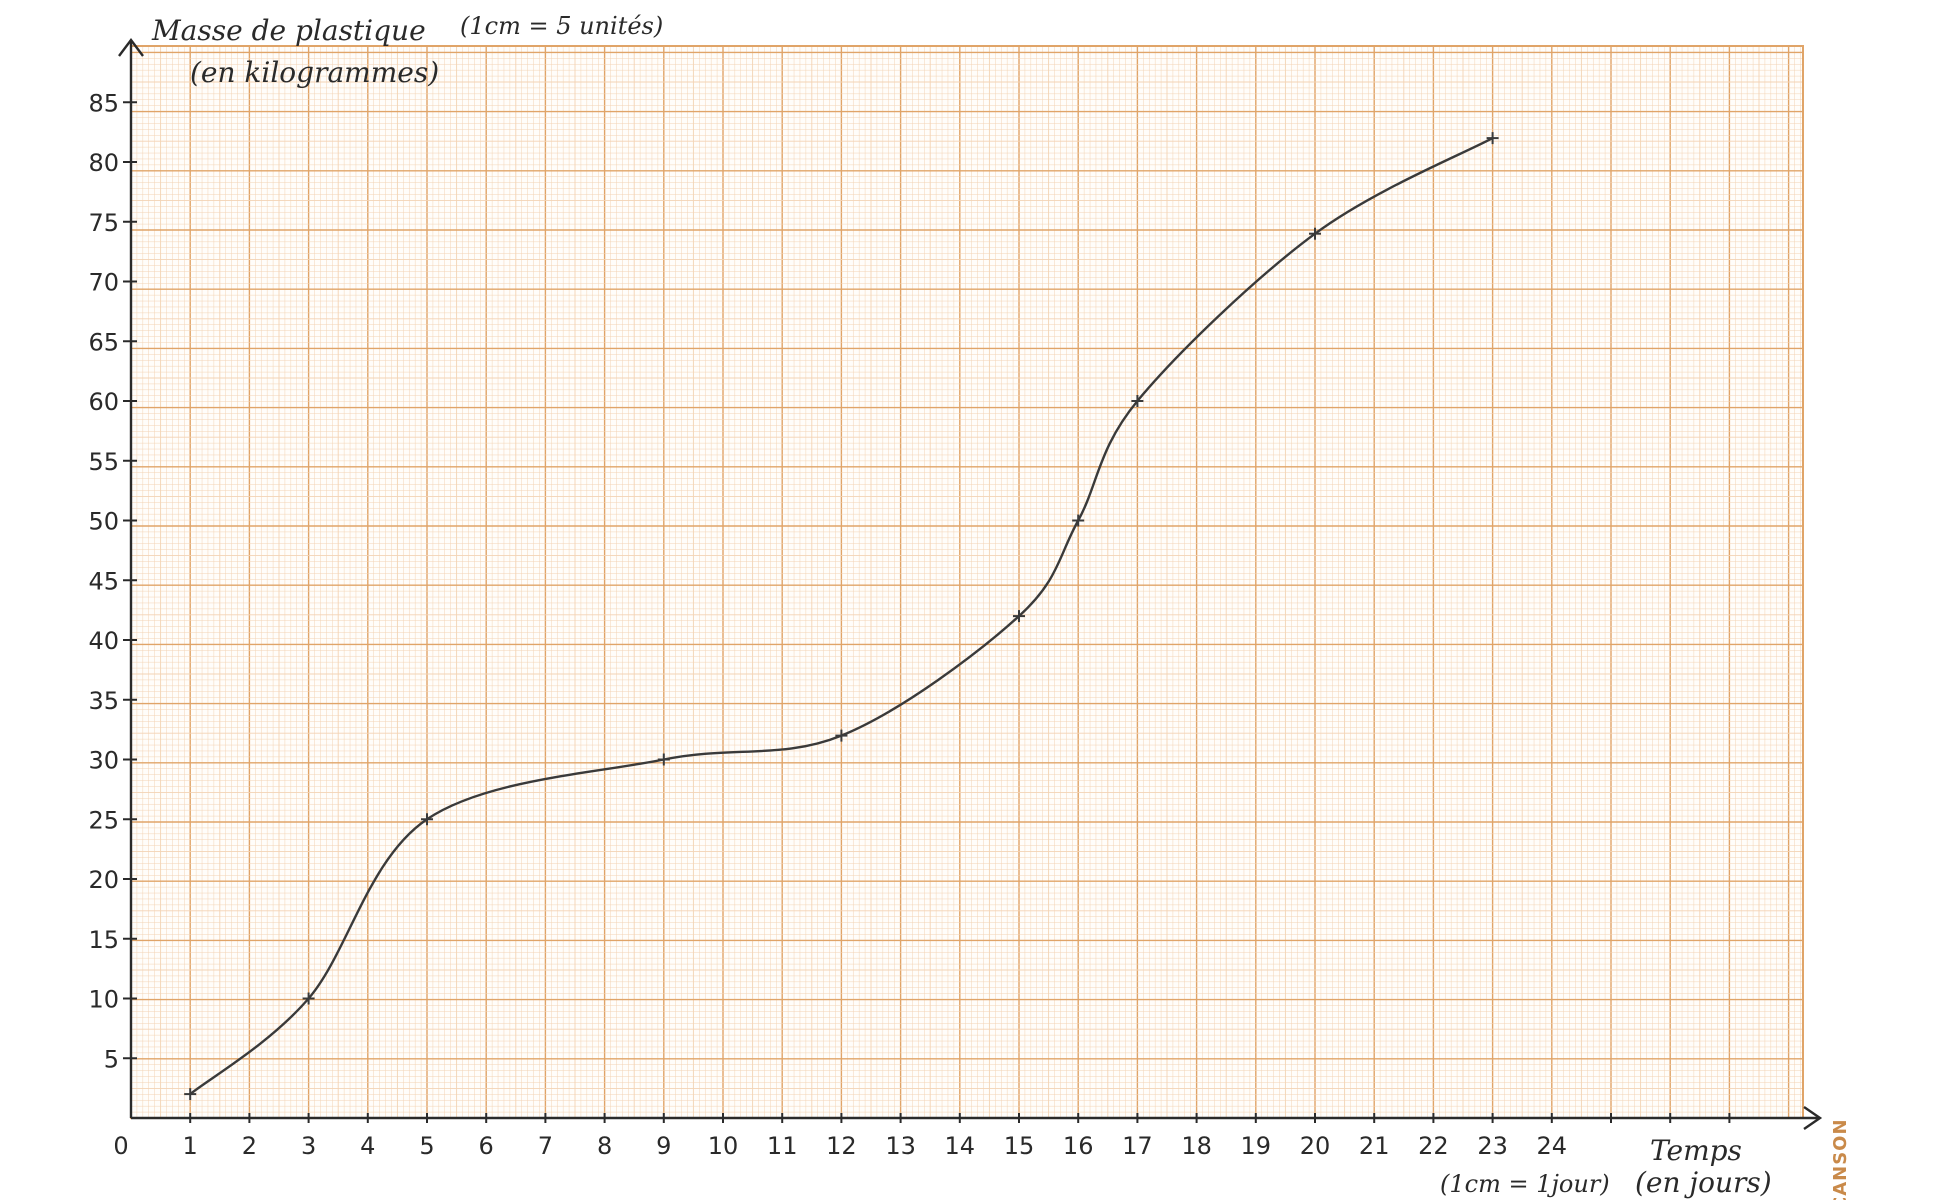 Image resolution: width=1949 pixels, height=1200 pixels. I want to click on y-tick-label: 80, so click(103, 163).